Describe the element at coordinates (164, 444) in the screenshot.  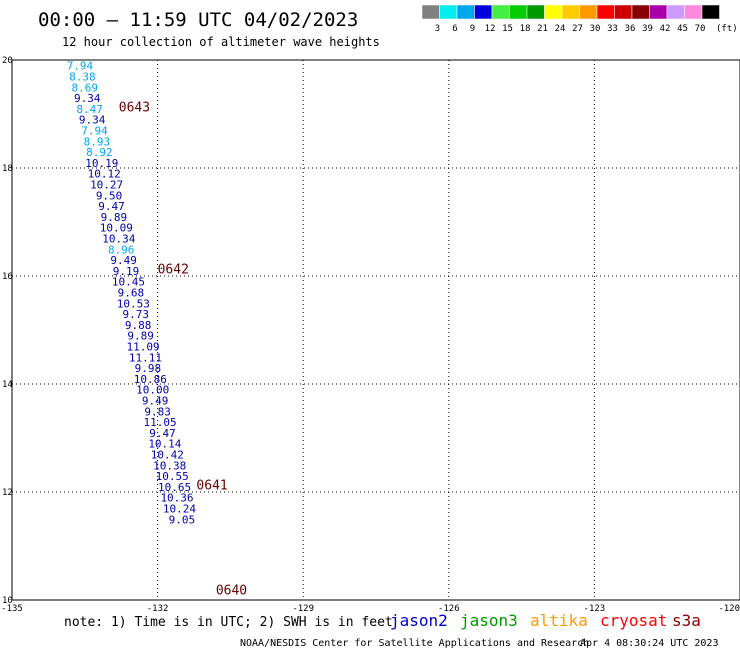
I see `swh-value: 10.14` at that location.